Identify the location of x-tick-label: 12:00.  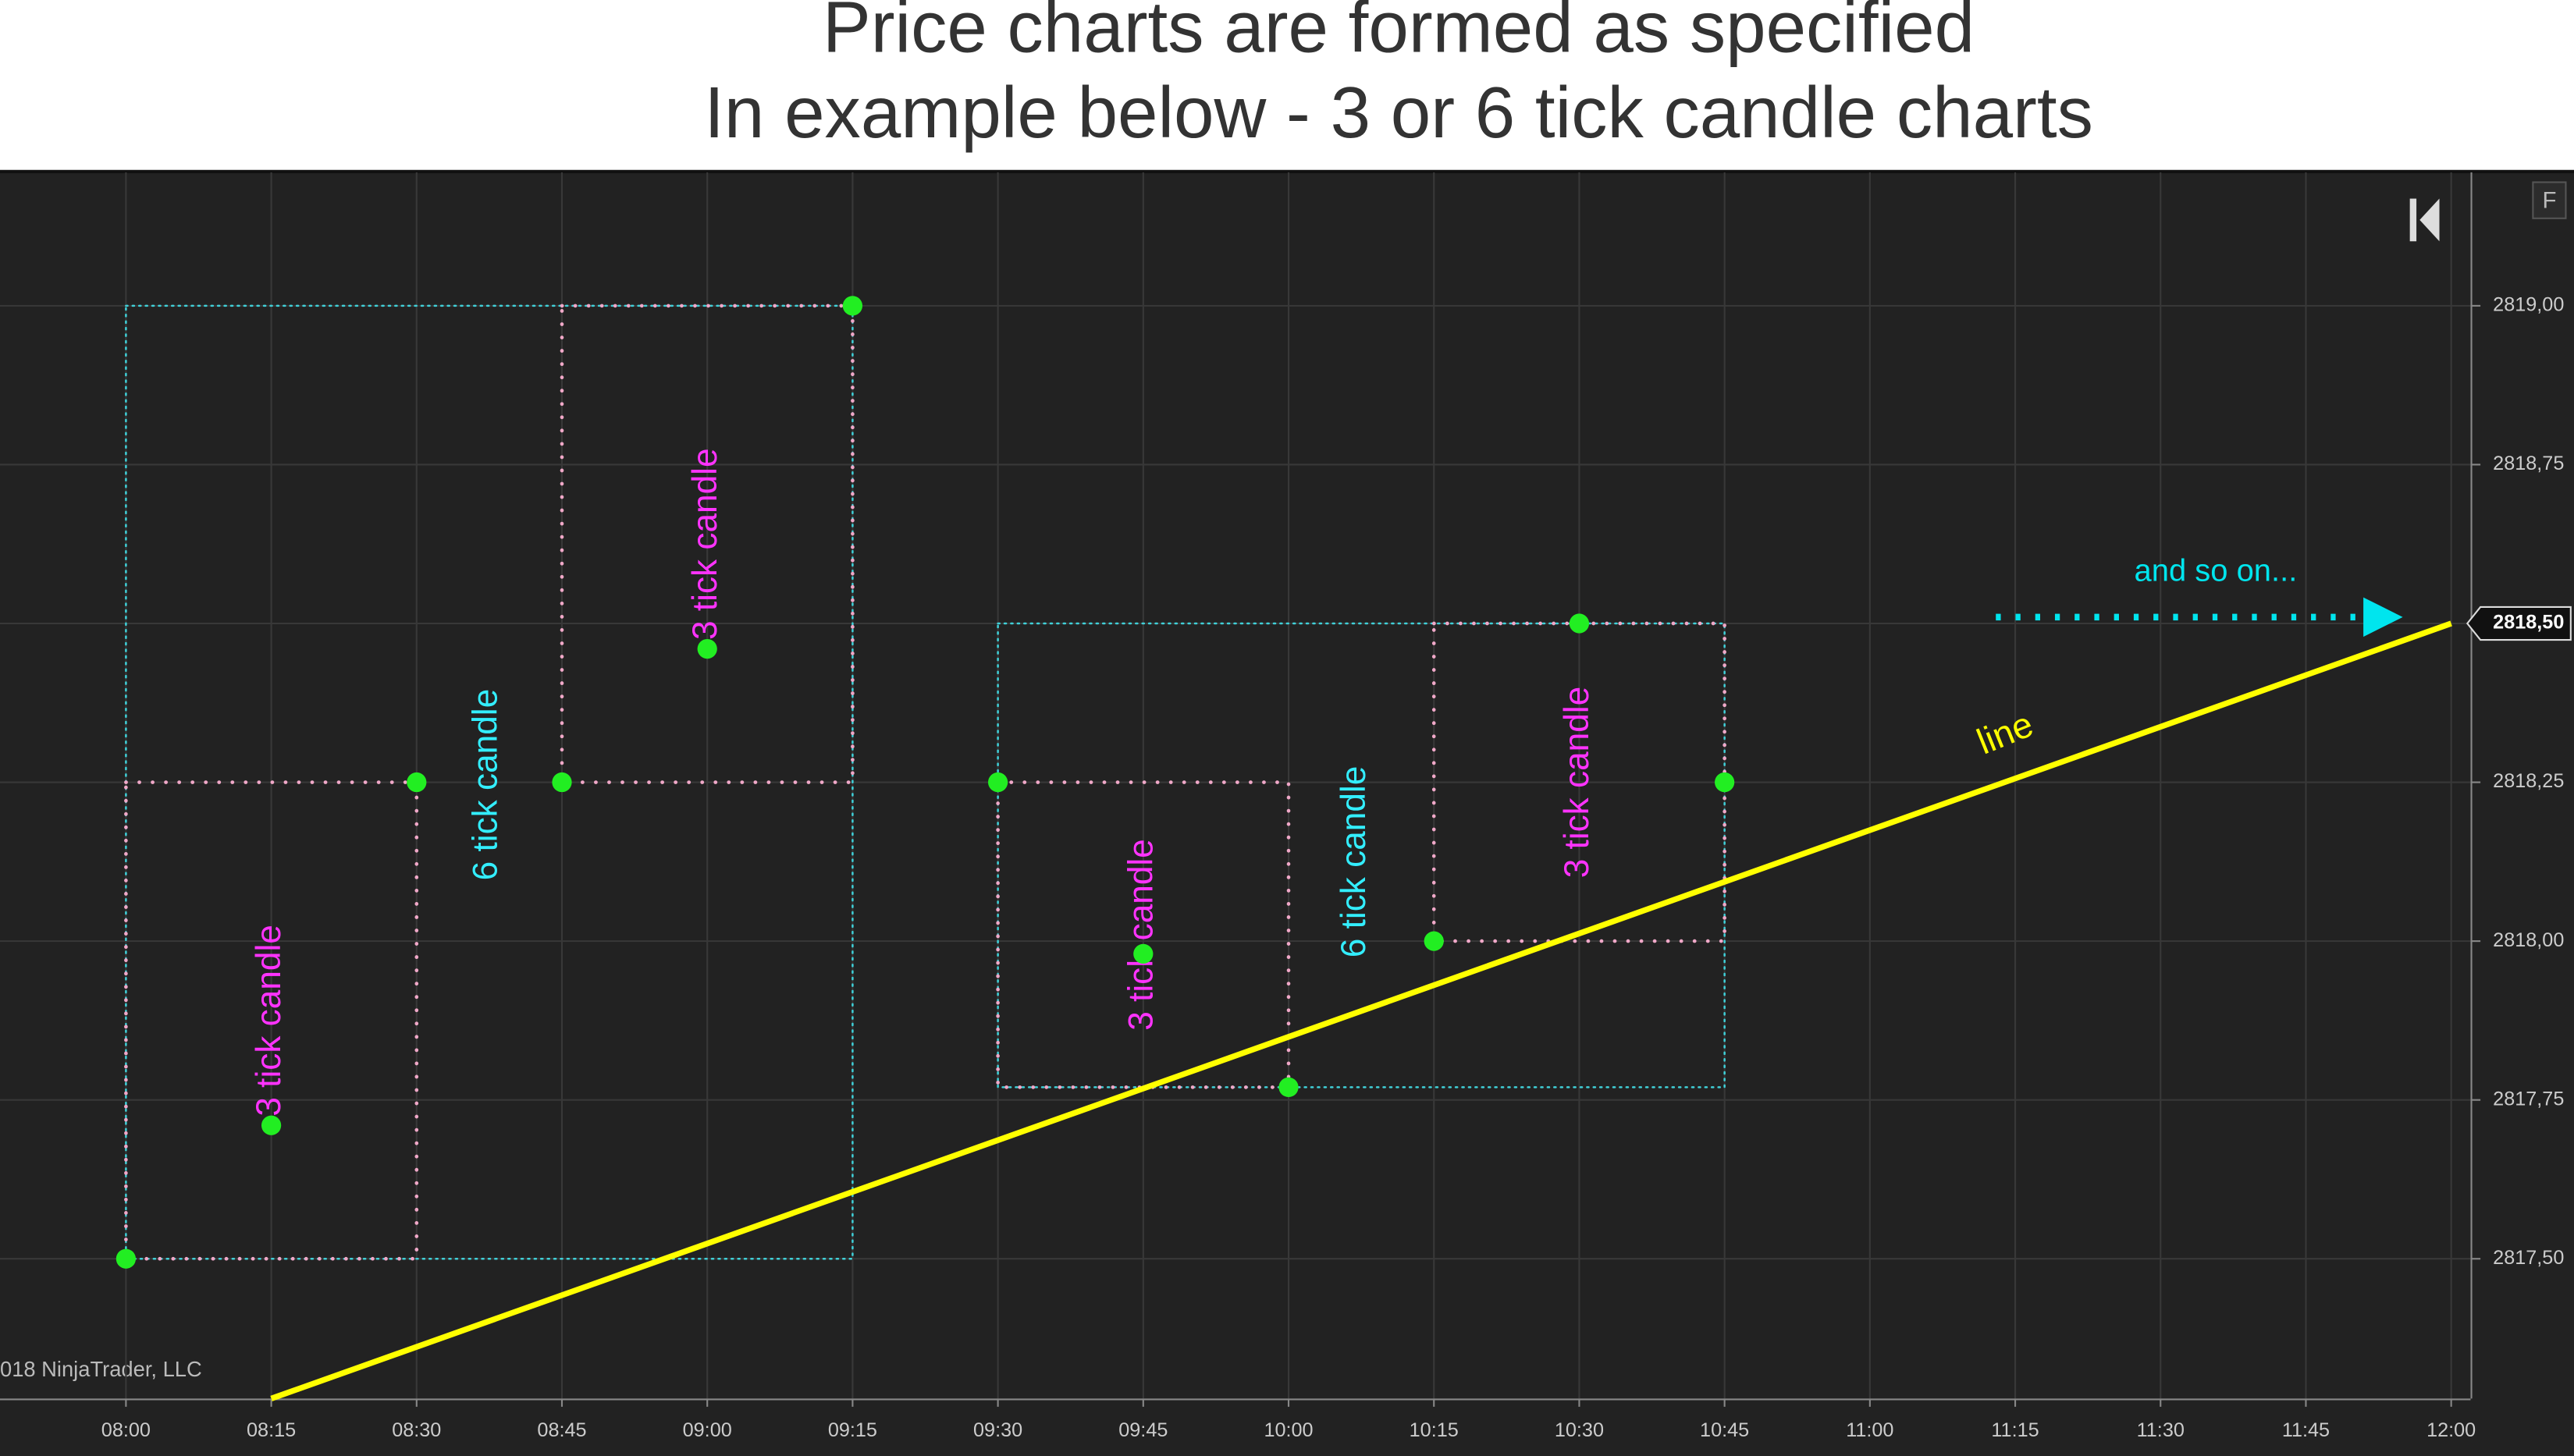
(2451, 1430).